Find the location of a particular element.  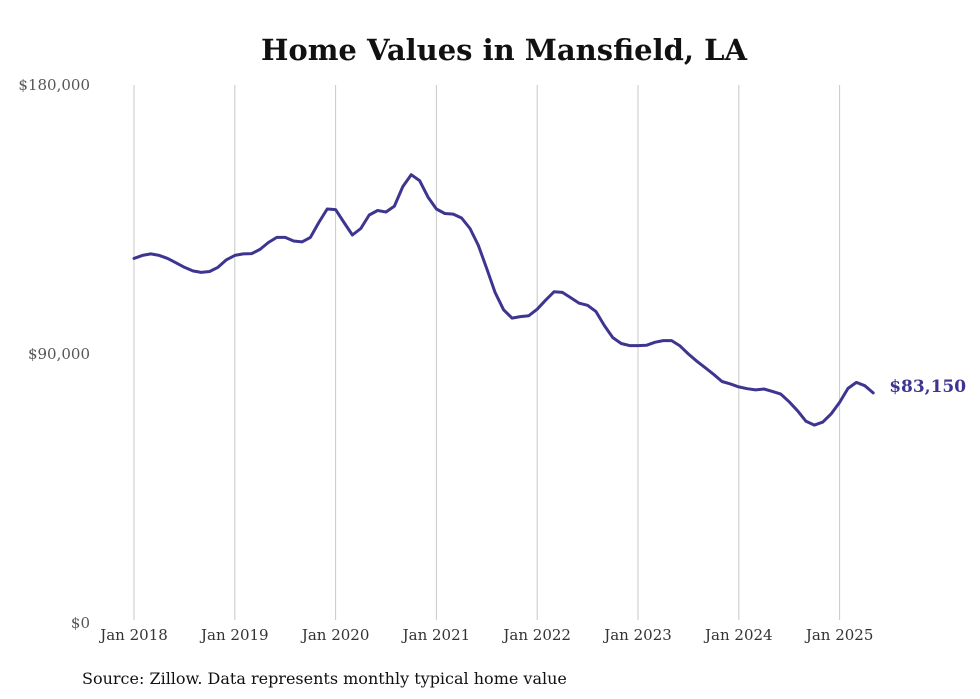

x-tick-label: Jan 2024 is located at coordinates (738, 635).